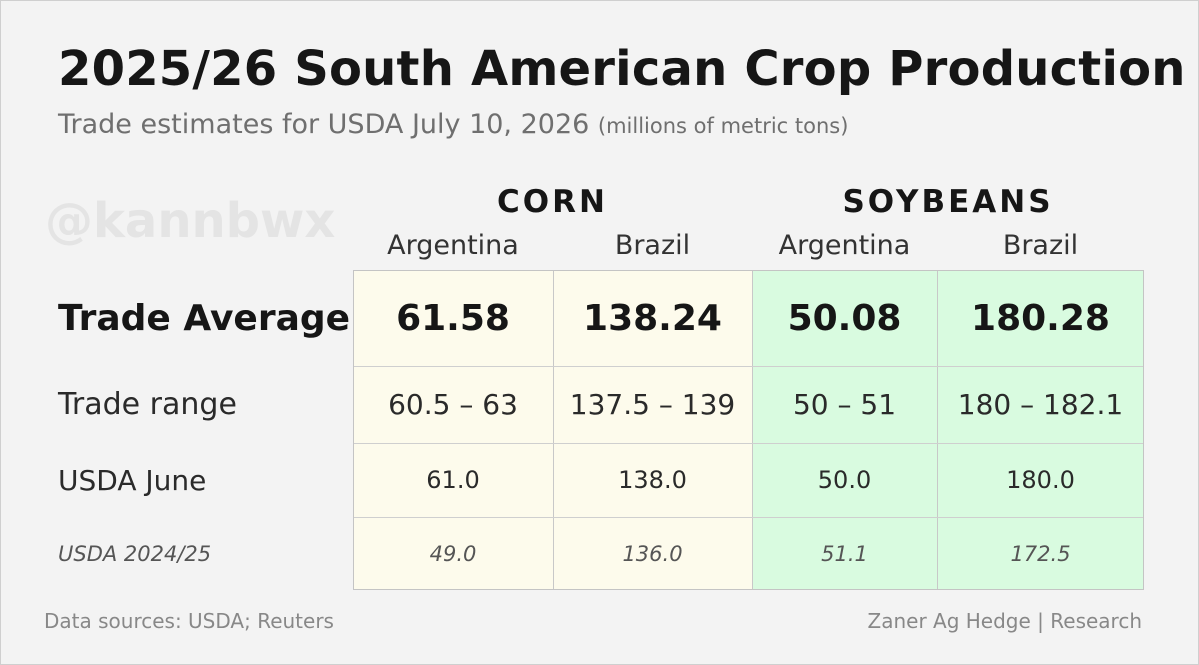 The width and height of the screenshot is (1199, 665). What do you see at coordinates (552, 202) in the screenshot?
I see `group-header-corn: CORN` at bounding box center [552, 202].